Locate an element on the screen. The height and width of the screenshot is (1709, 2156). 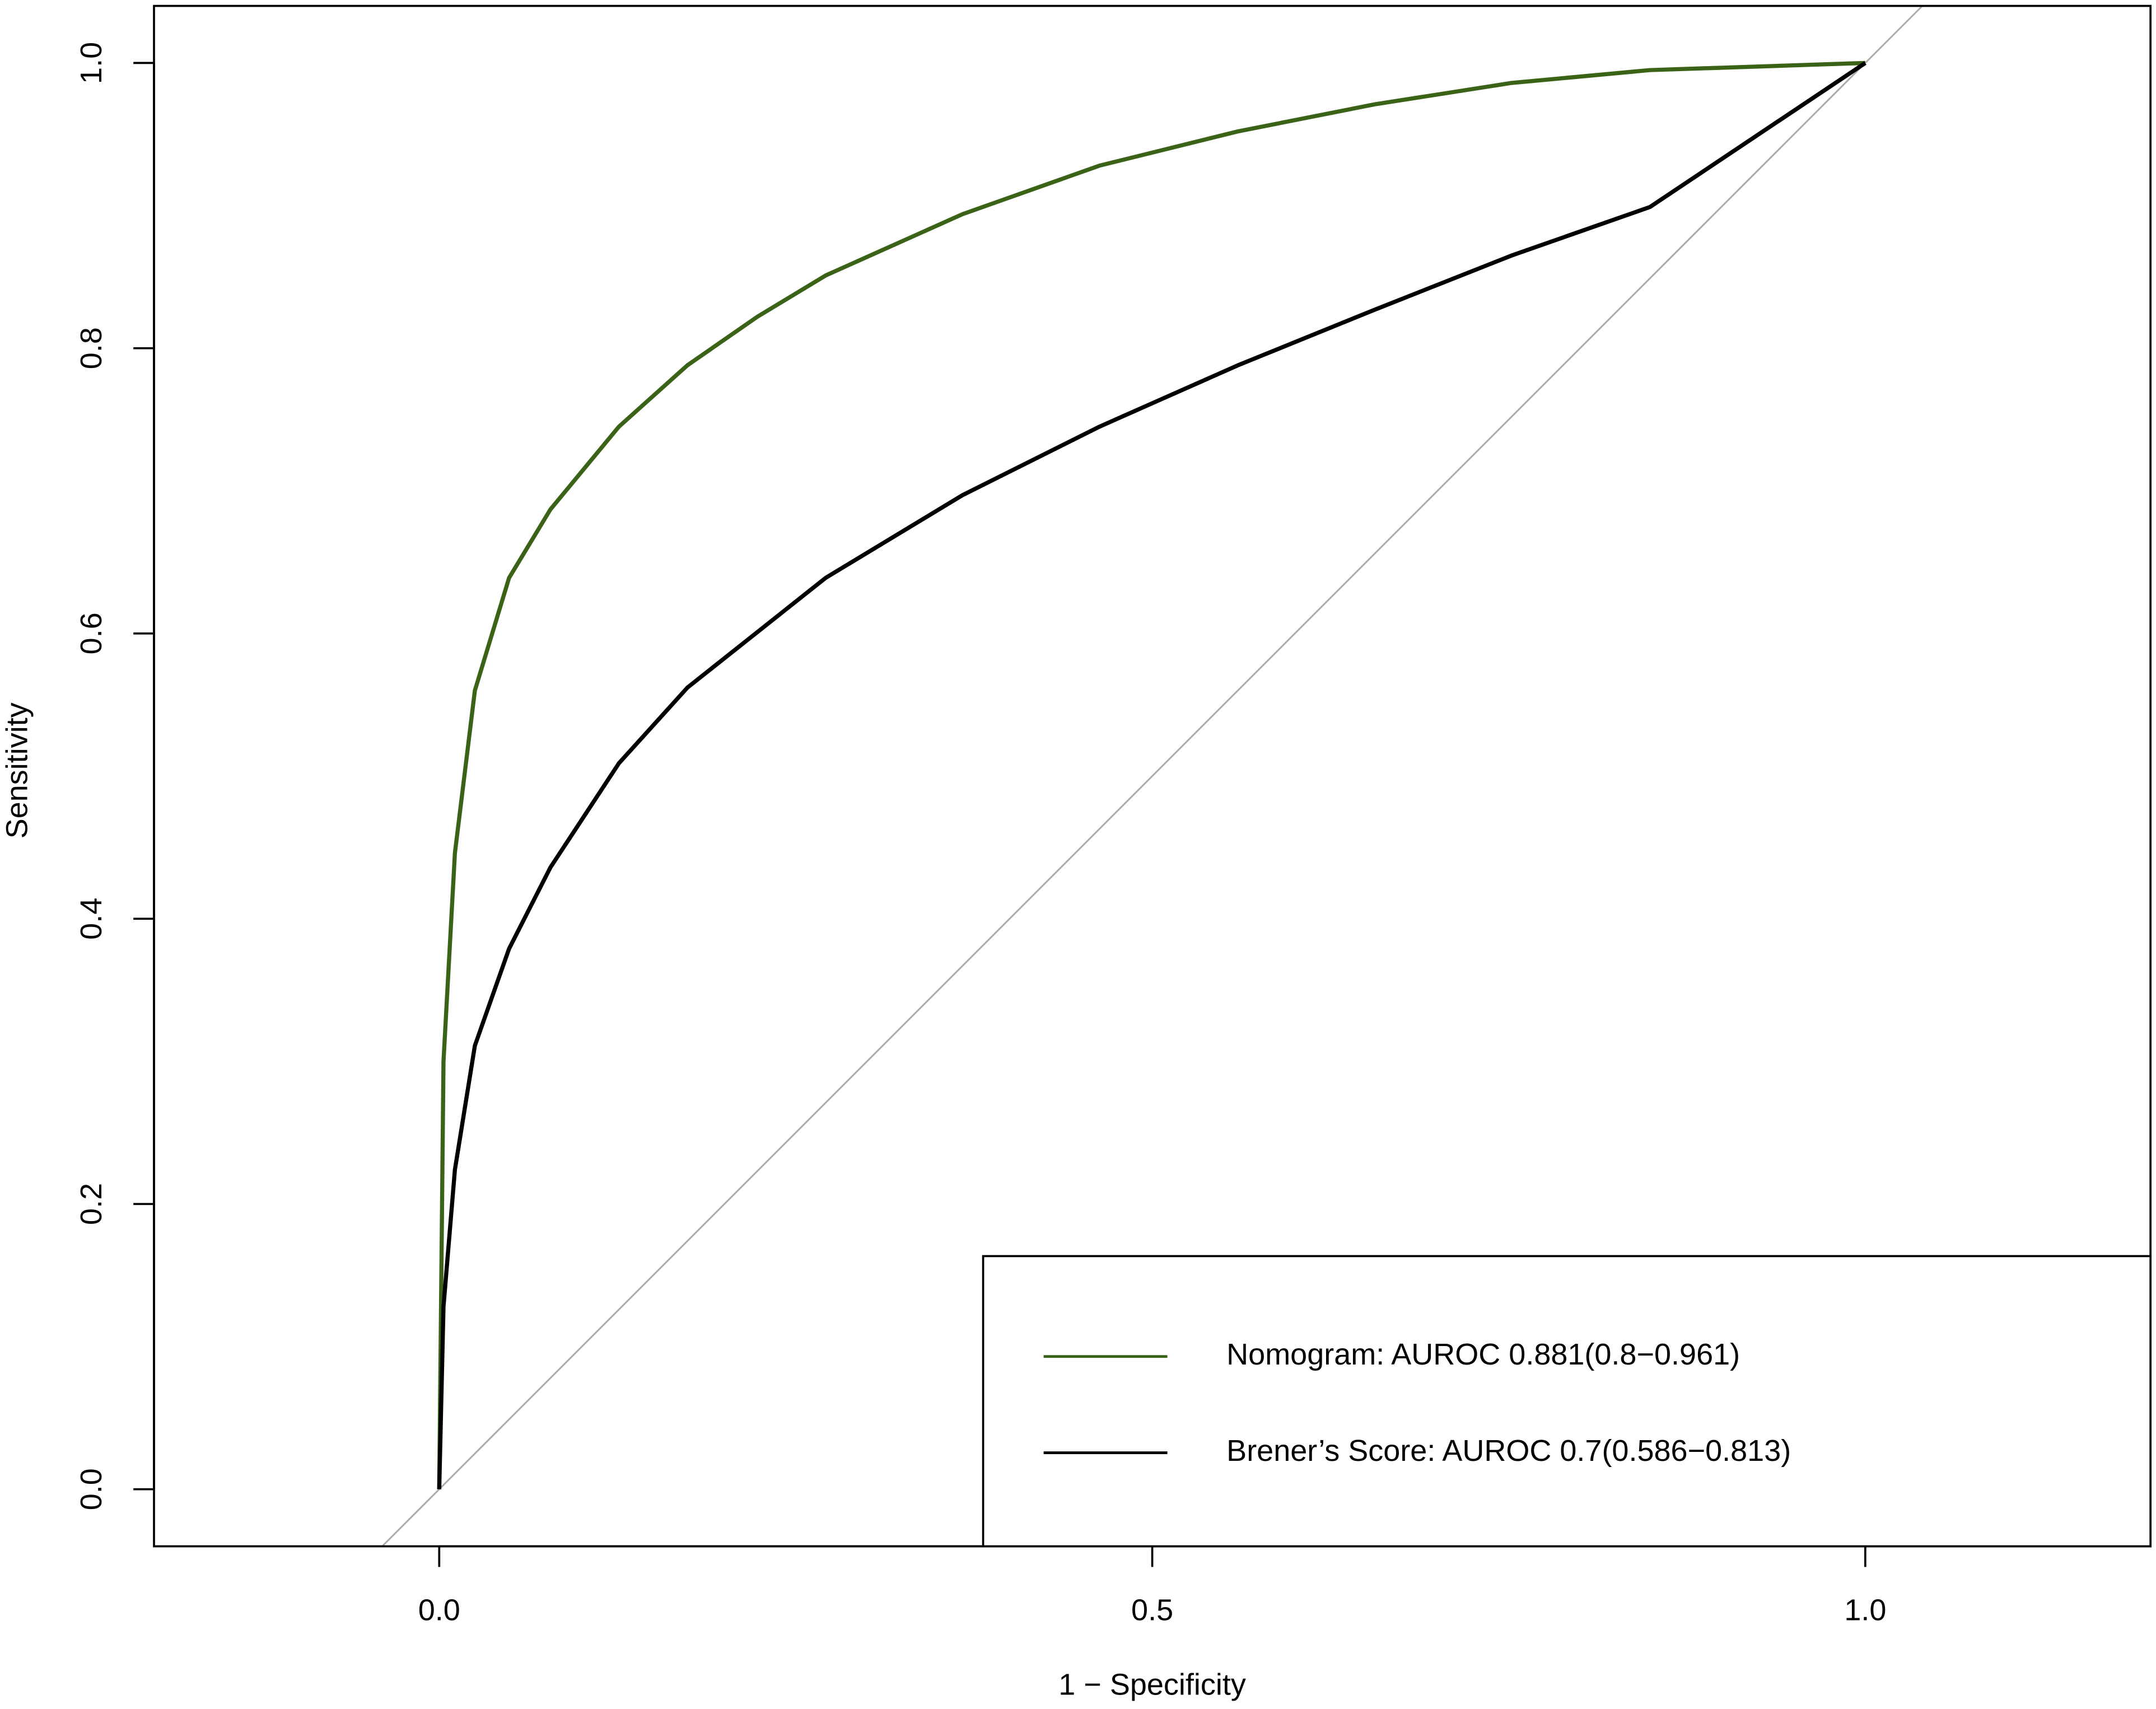
y-tick-label: 0.8 is located at coordinates (91, 348).